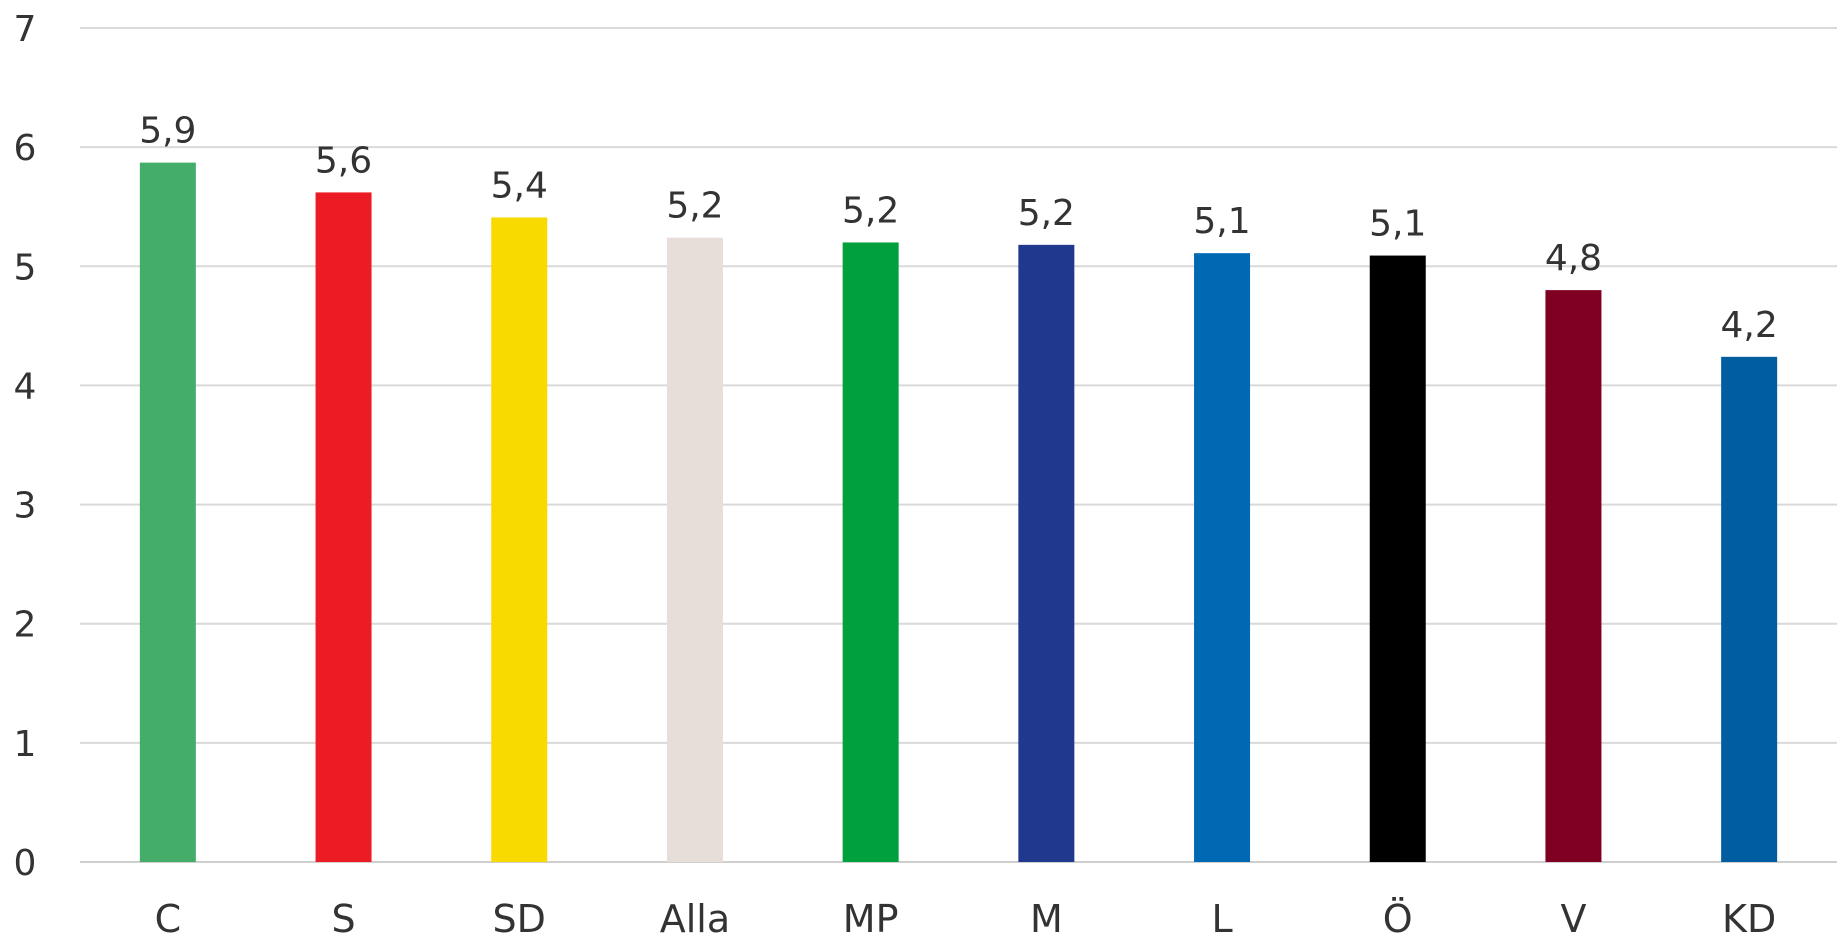 The width and height of the screenshot is (1837, 936). Describe the element at coordinates (871, 916) in the screenshot. I see `category-label: MP` at that location.